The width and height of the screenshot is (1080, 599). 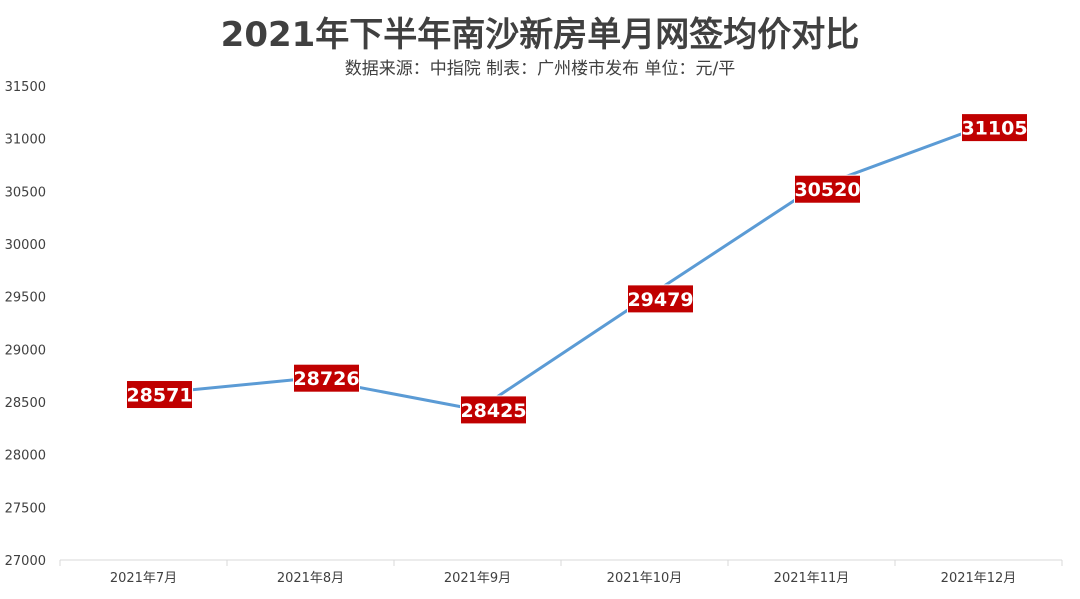 I want to click on y-tick-label: 29000, so click(x=25, y=350).